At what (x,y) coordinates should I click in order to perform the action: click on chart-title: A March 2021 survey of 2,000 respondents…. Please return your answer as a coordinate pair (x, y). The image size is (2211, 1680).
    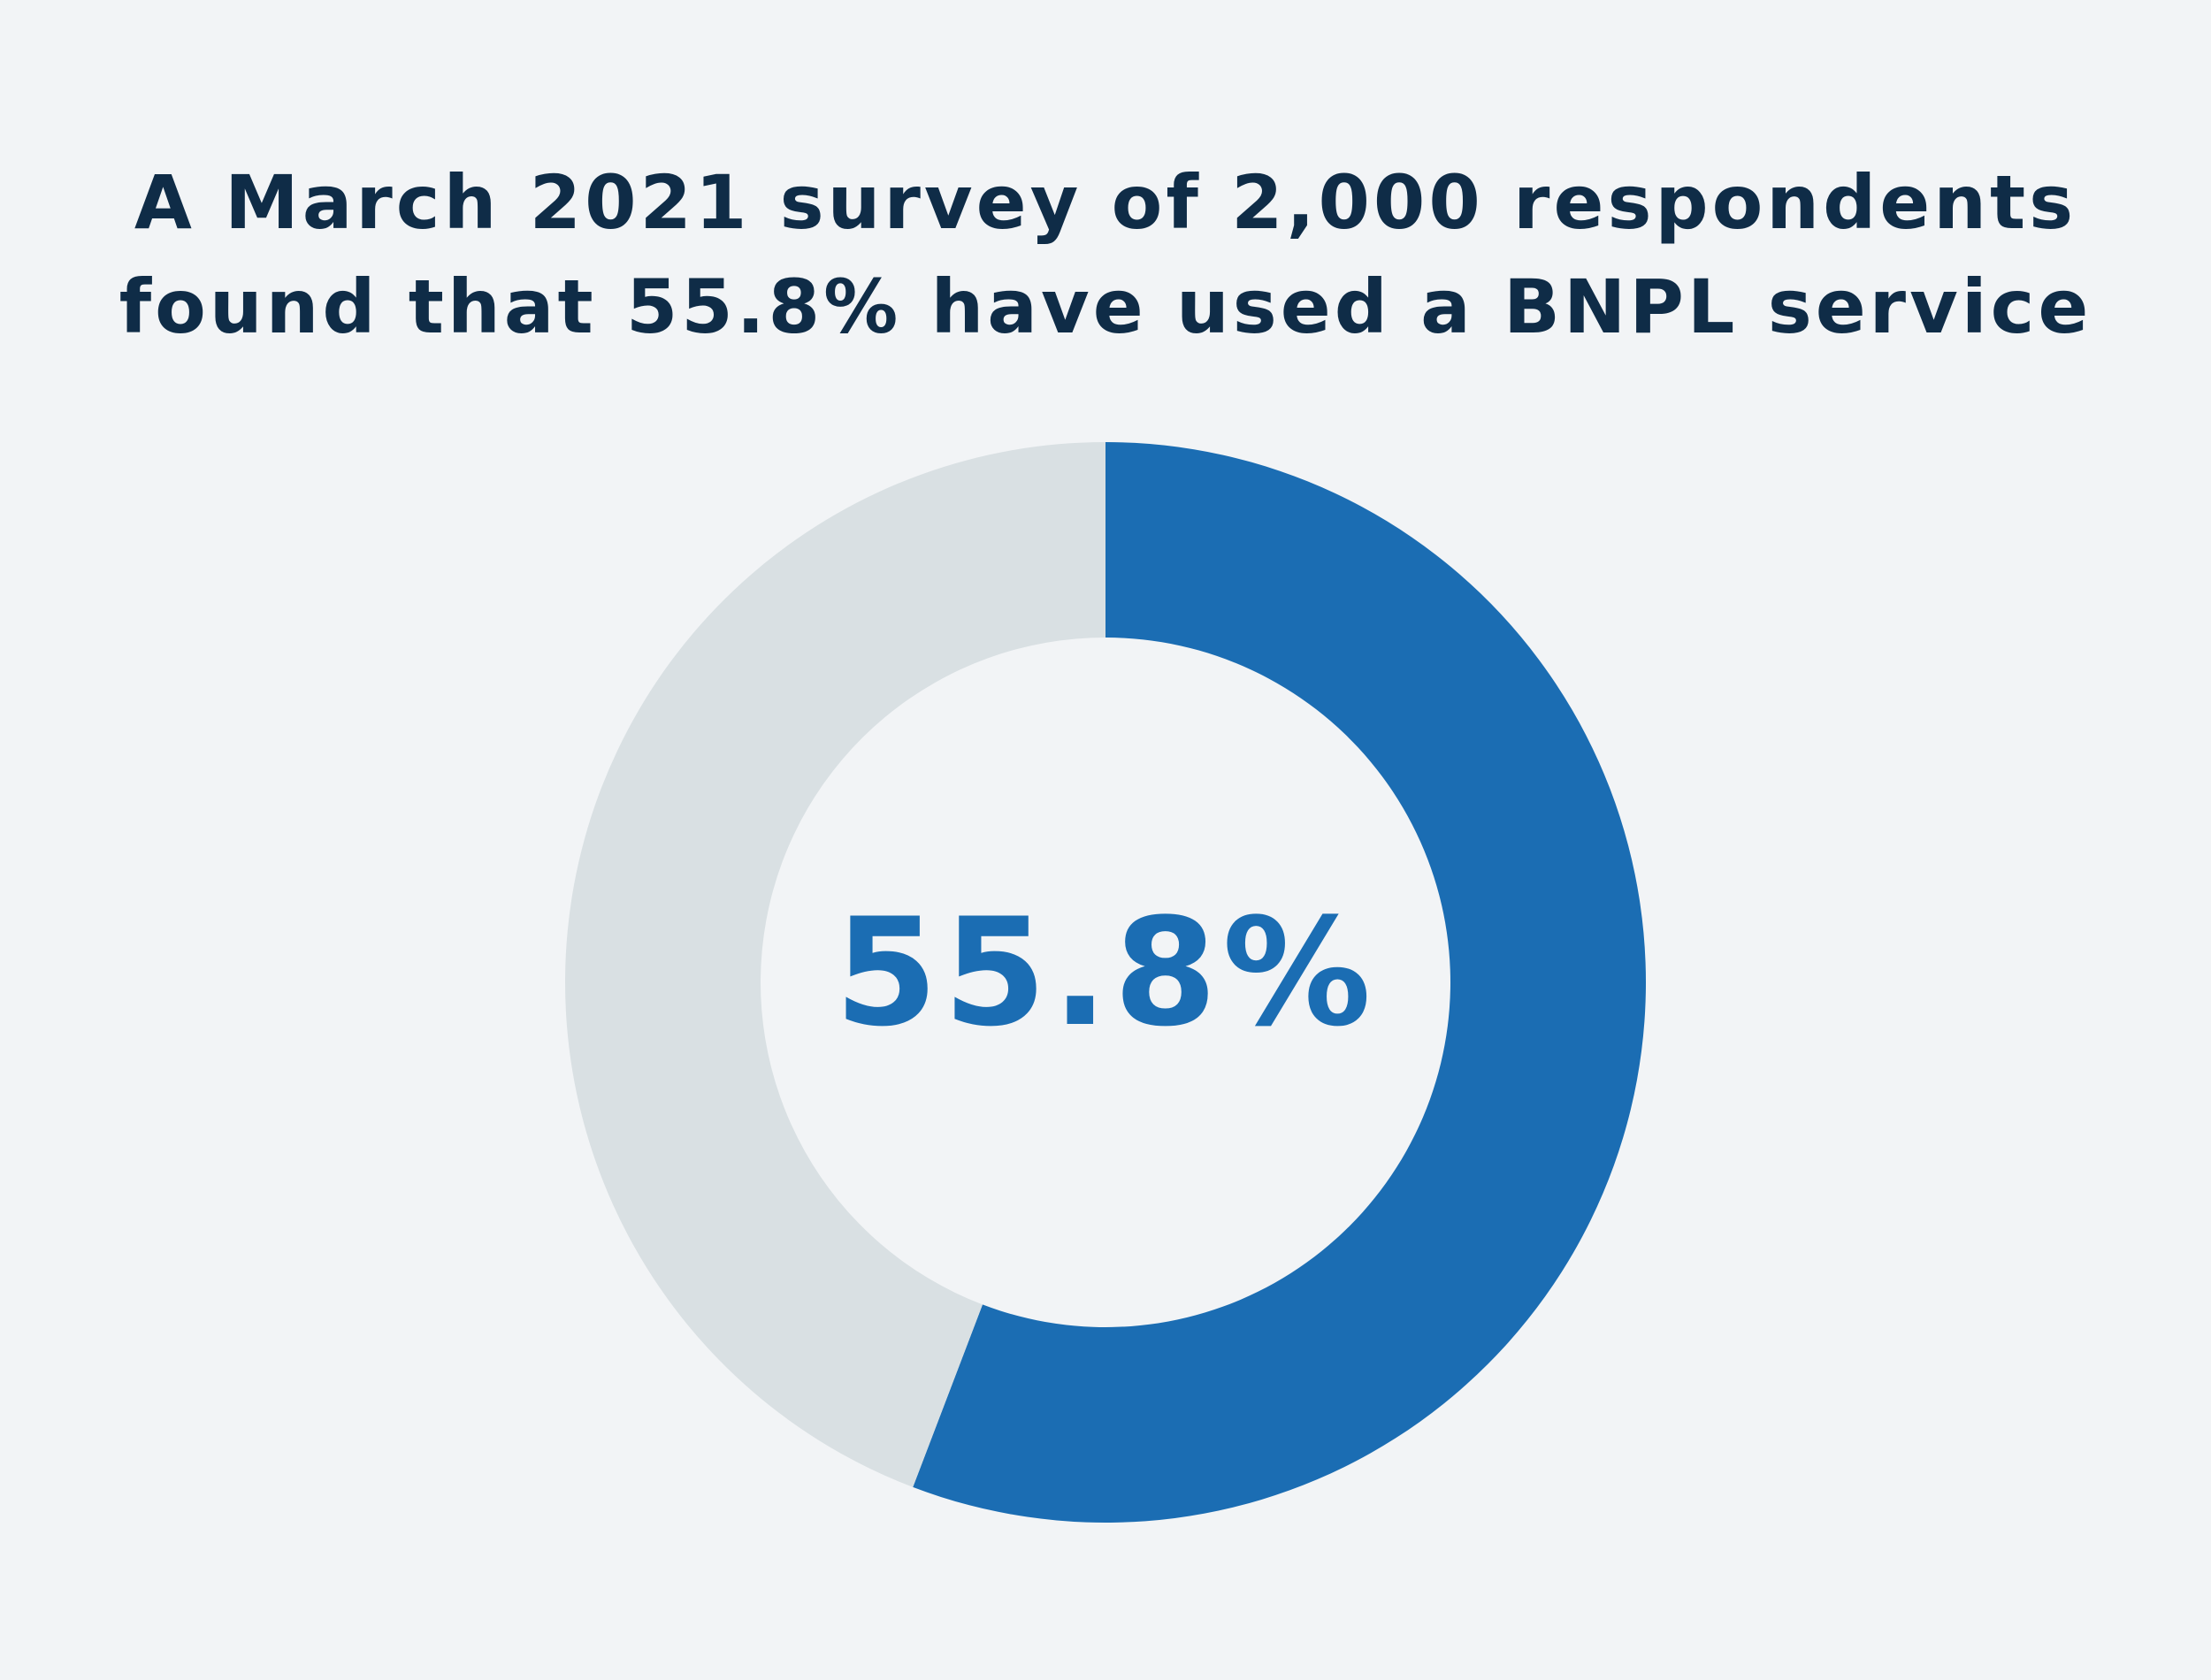
    Looking at the image, I should click on (1105, 254).